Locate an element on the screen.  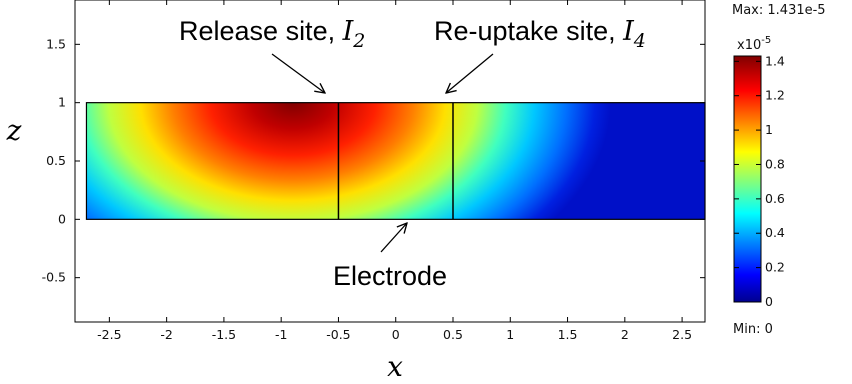
x-tick-label: -1.5 is located at coordinates (224, 334).